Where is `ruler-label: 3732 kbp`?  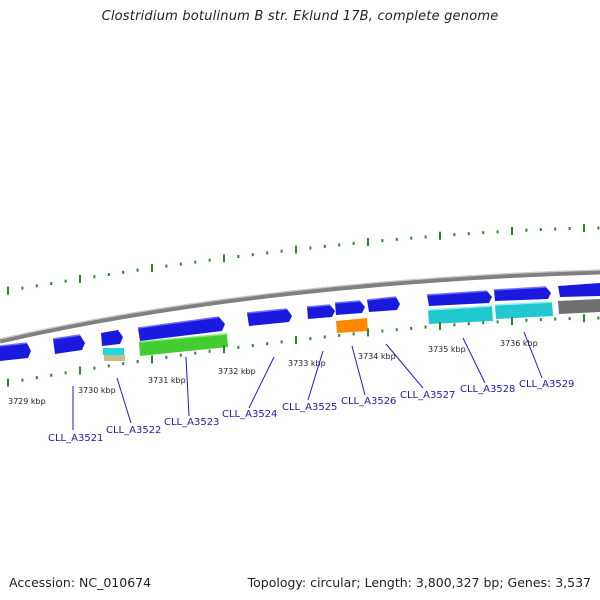
ruler-label: 3732 kbp is located at coordinates (237, 371).